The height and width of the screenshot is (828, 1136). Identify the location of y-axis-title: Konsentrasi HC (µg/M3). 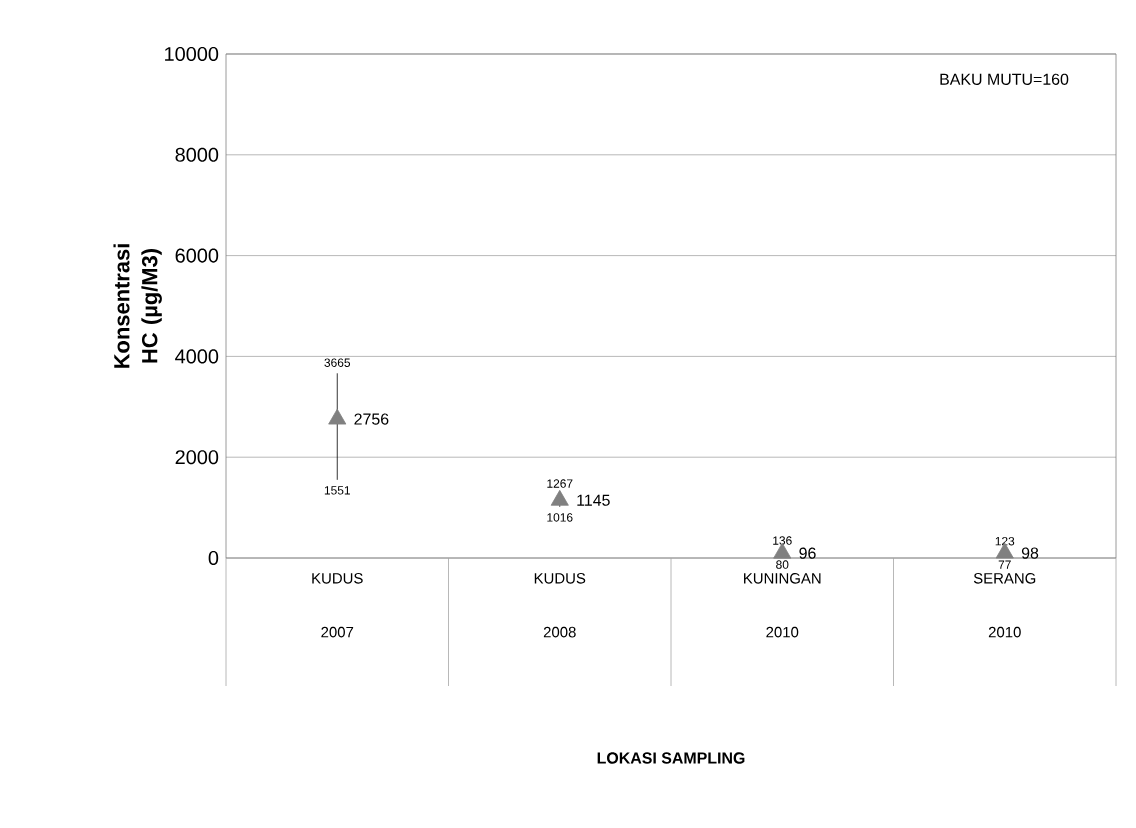
(137, 306).